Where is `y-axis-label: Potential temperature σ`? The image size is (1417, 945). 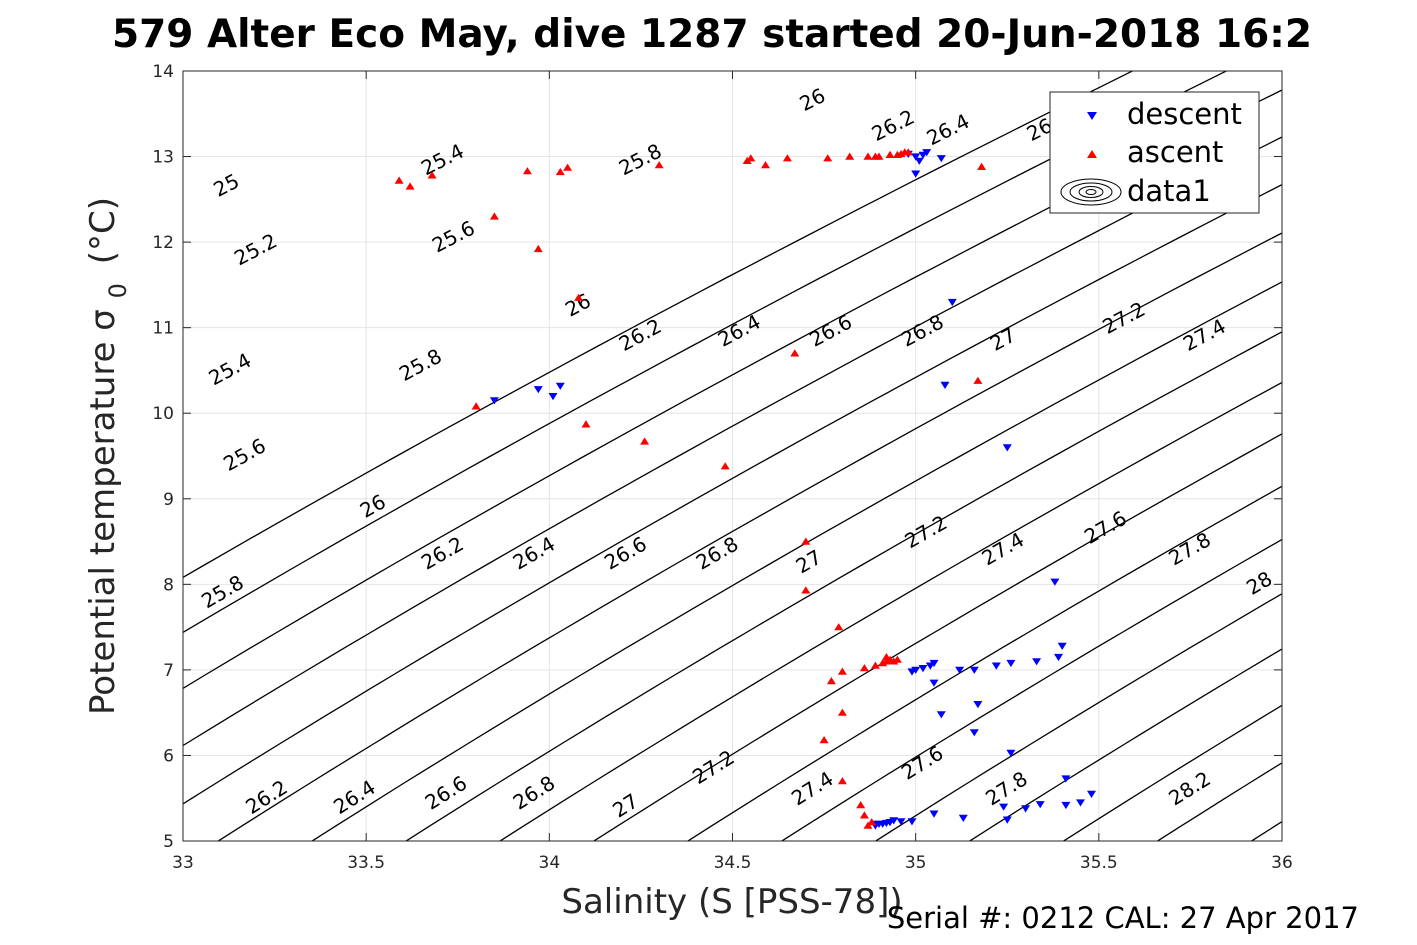 y-axis-label: Potential temperature σ is located at coordinates (103, 512).